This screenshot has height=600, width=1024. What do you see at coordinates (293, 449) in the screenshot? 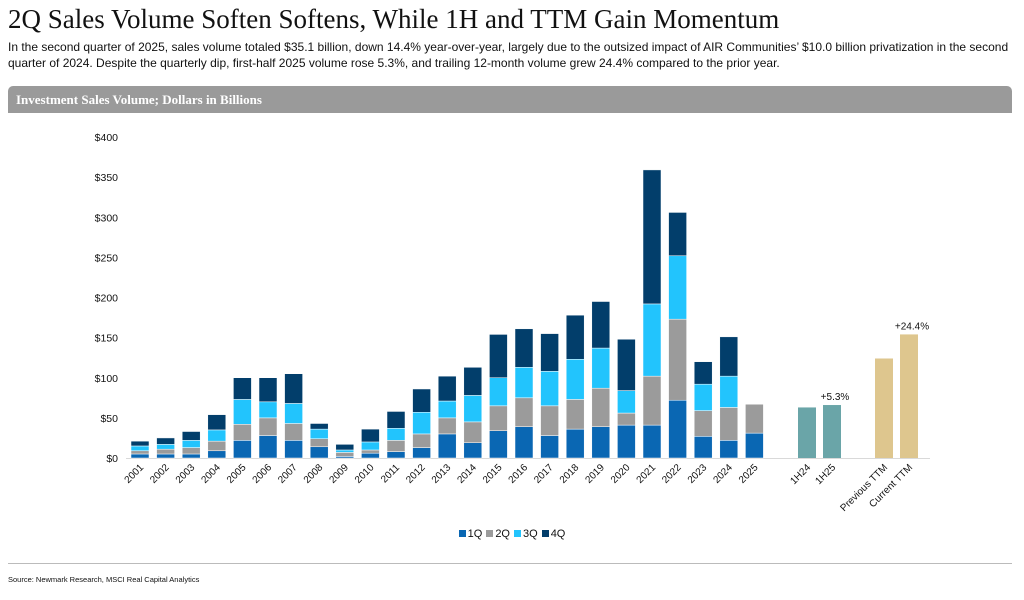
I see `bar-2007-1Q` at bounding box center [293, 449].